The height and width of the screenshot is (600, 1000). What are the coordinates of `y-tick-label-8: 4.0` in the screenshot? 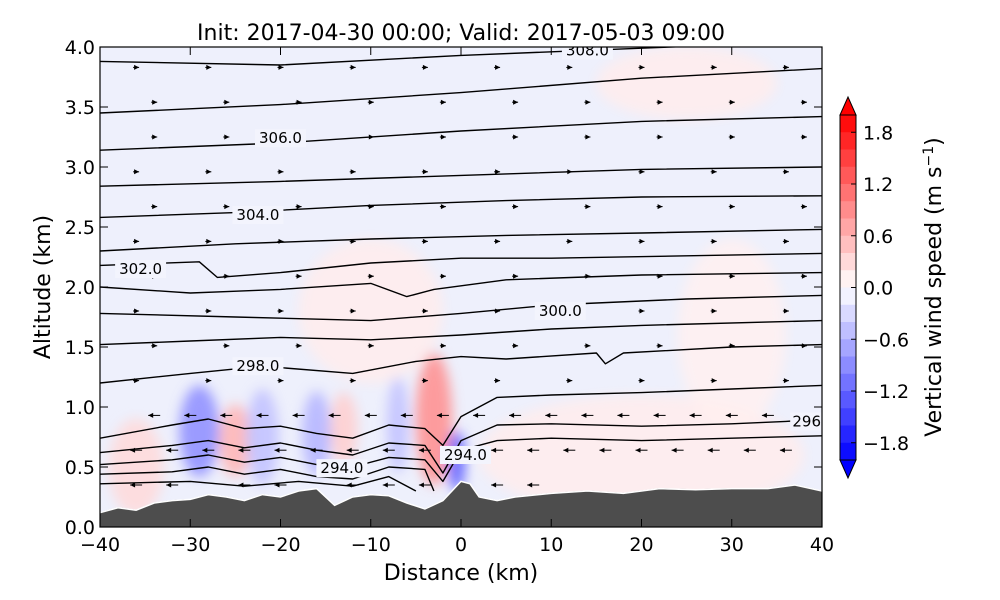 It's located at (80, 48).